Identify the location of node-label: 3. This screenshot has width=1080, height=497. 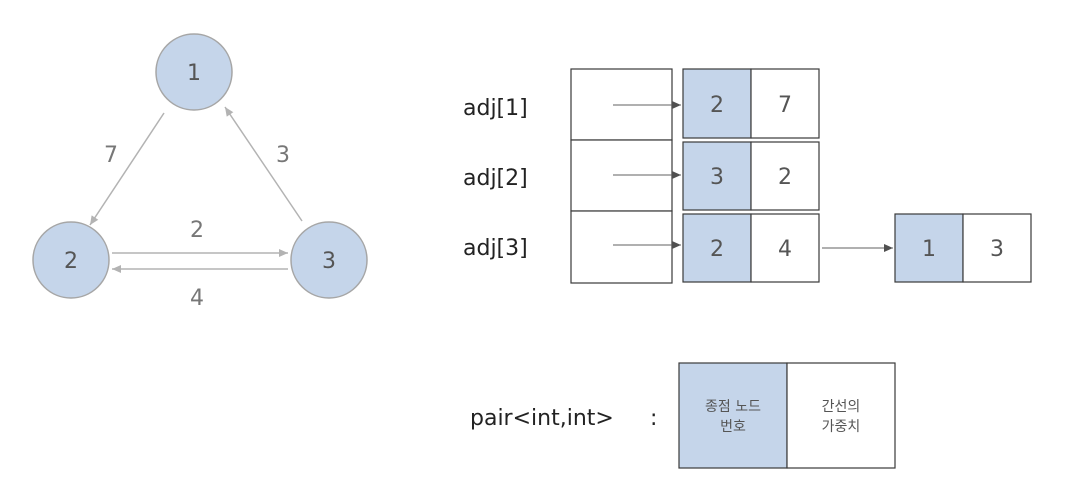
(329, 261).